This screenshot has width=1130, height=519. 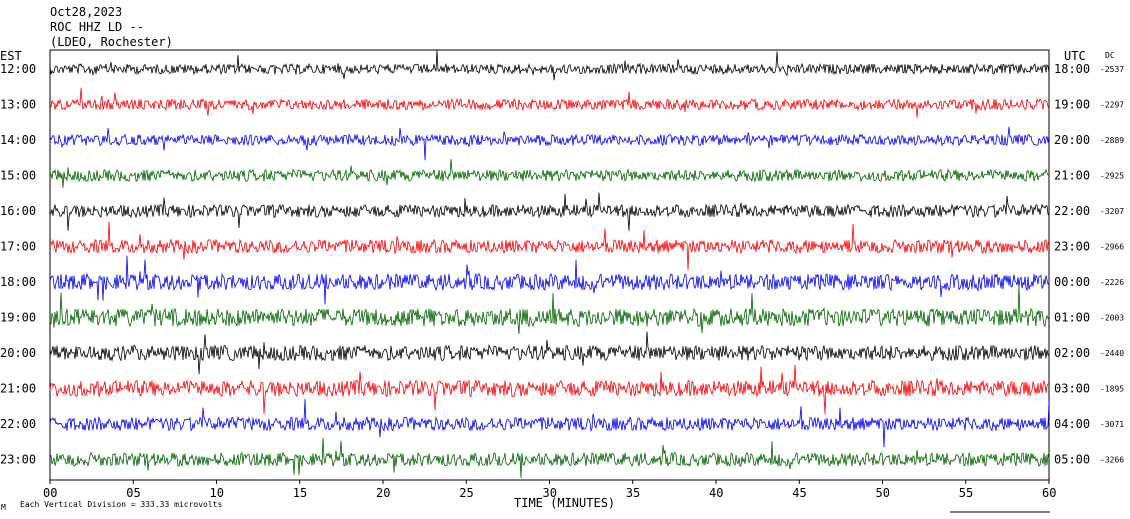 What do you see at coordinates (1072, 424) in the screenshot?
I see `utc-hour-label: 04:00` at bounding box center [1072, 424].